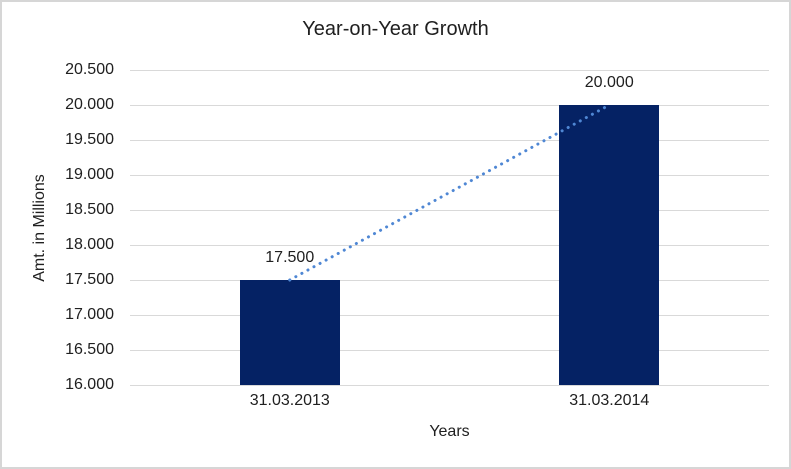 The width and height of the screenshot is (791, 469). Describe the element at coordinates (89, 279) in the screenshot. I see `y-tick-label: 17.500` at that location.